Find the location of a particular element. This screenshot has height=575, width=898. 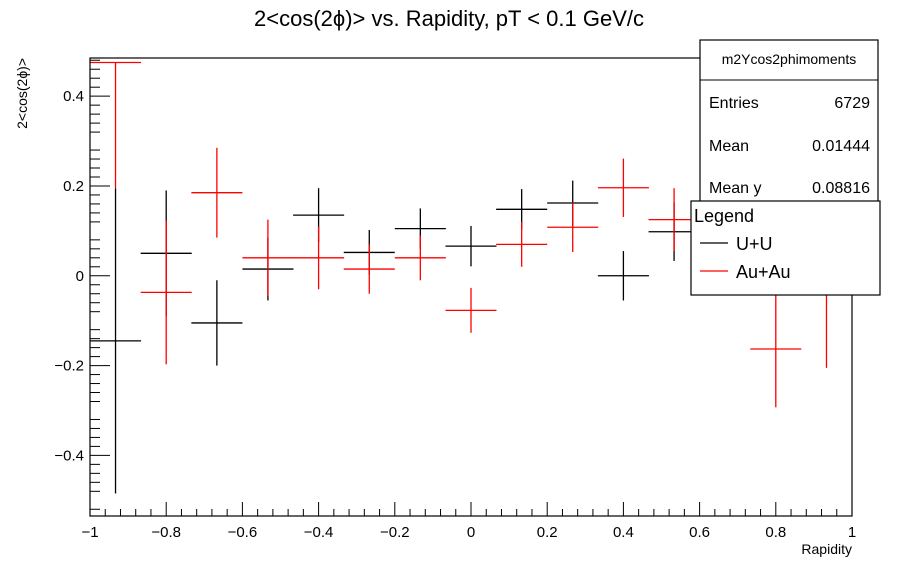

x-tick-label: −0.8 is located at coordinates (166, 532).